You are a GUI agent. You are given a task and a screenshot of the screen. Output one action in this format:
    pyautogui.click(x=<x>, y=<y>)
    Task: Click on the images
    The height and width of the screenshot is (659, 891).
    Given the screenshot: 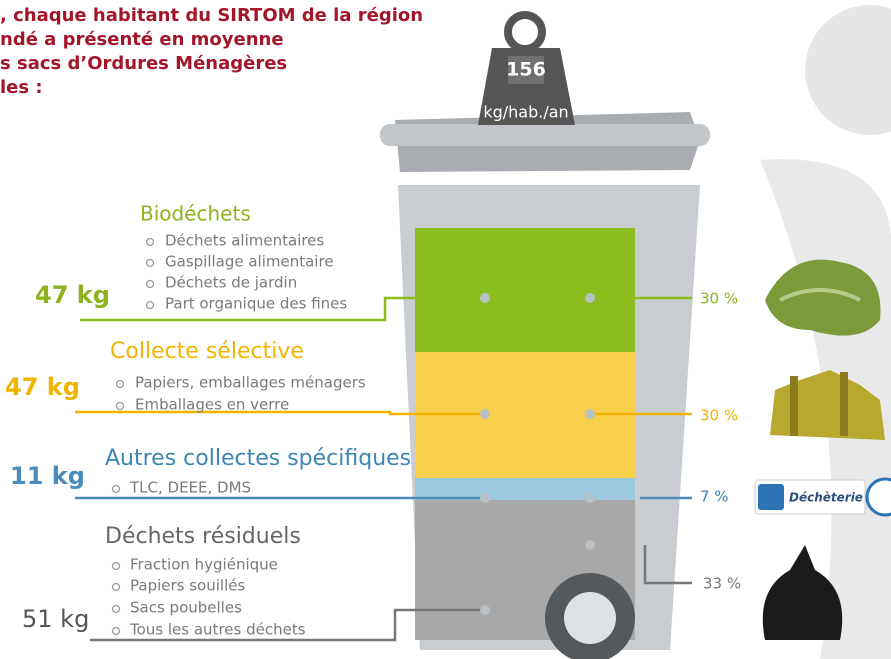 What is the action you would take?
    pyautogui.click(x=822, y=449)
    